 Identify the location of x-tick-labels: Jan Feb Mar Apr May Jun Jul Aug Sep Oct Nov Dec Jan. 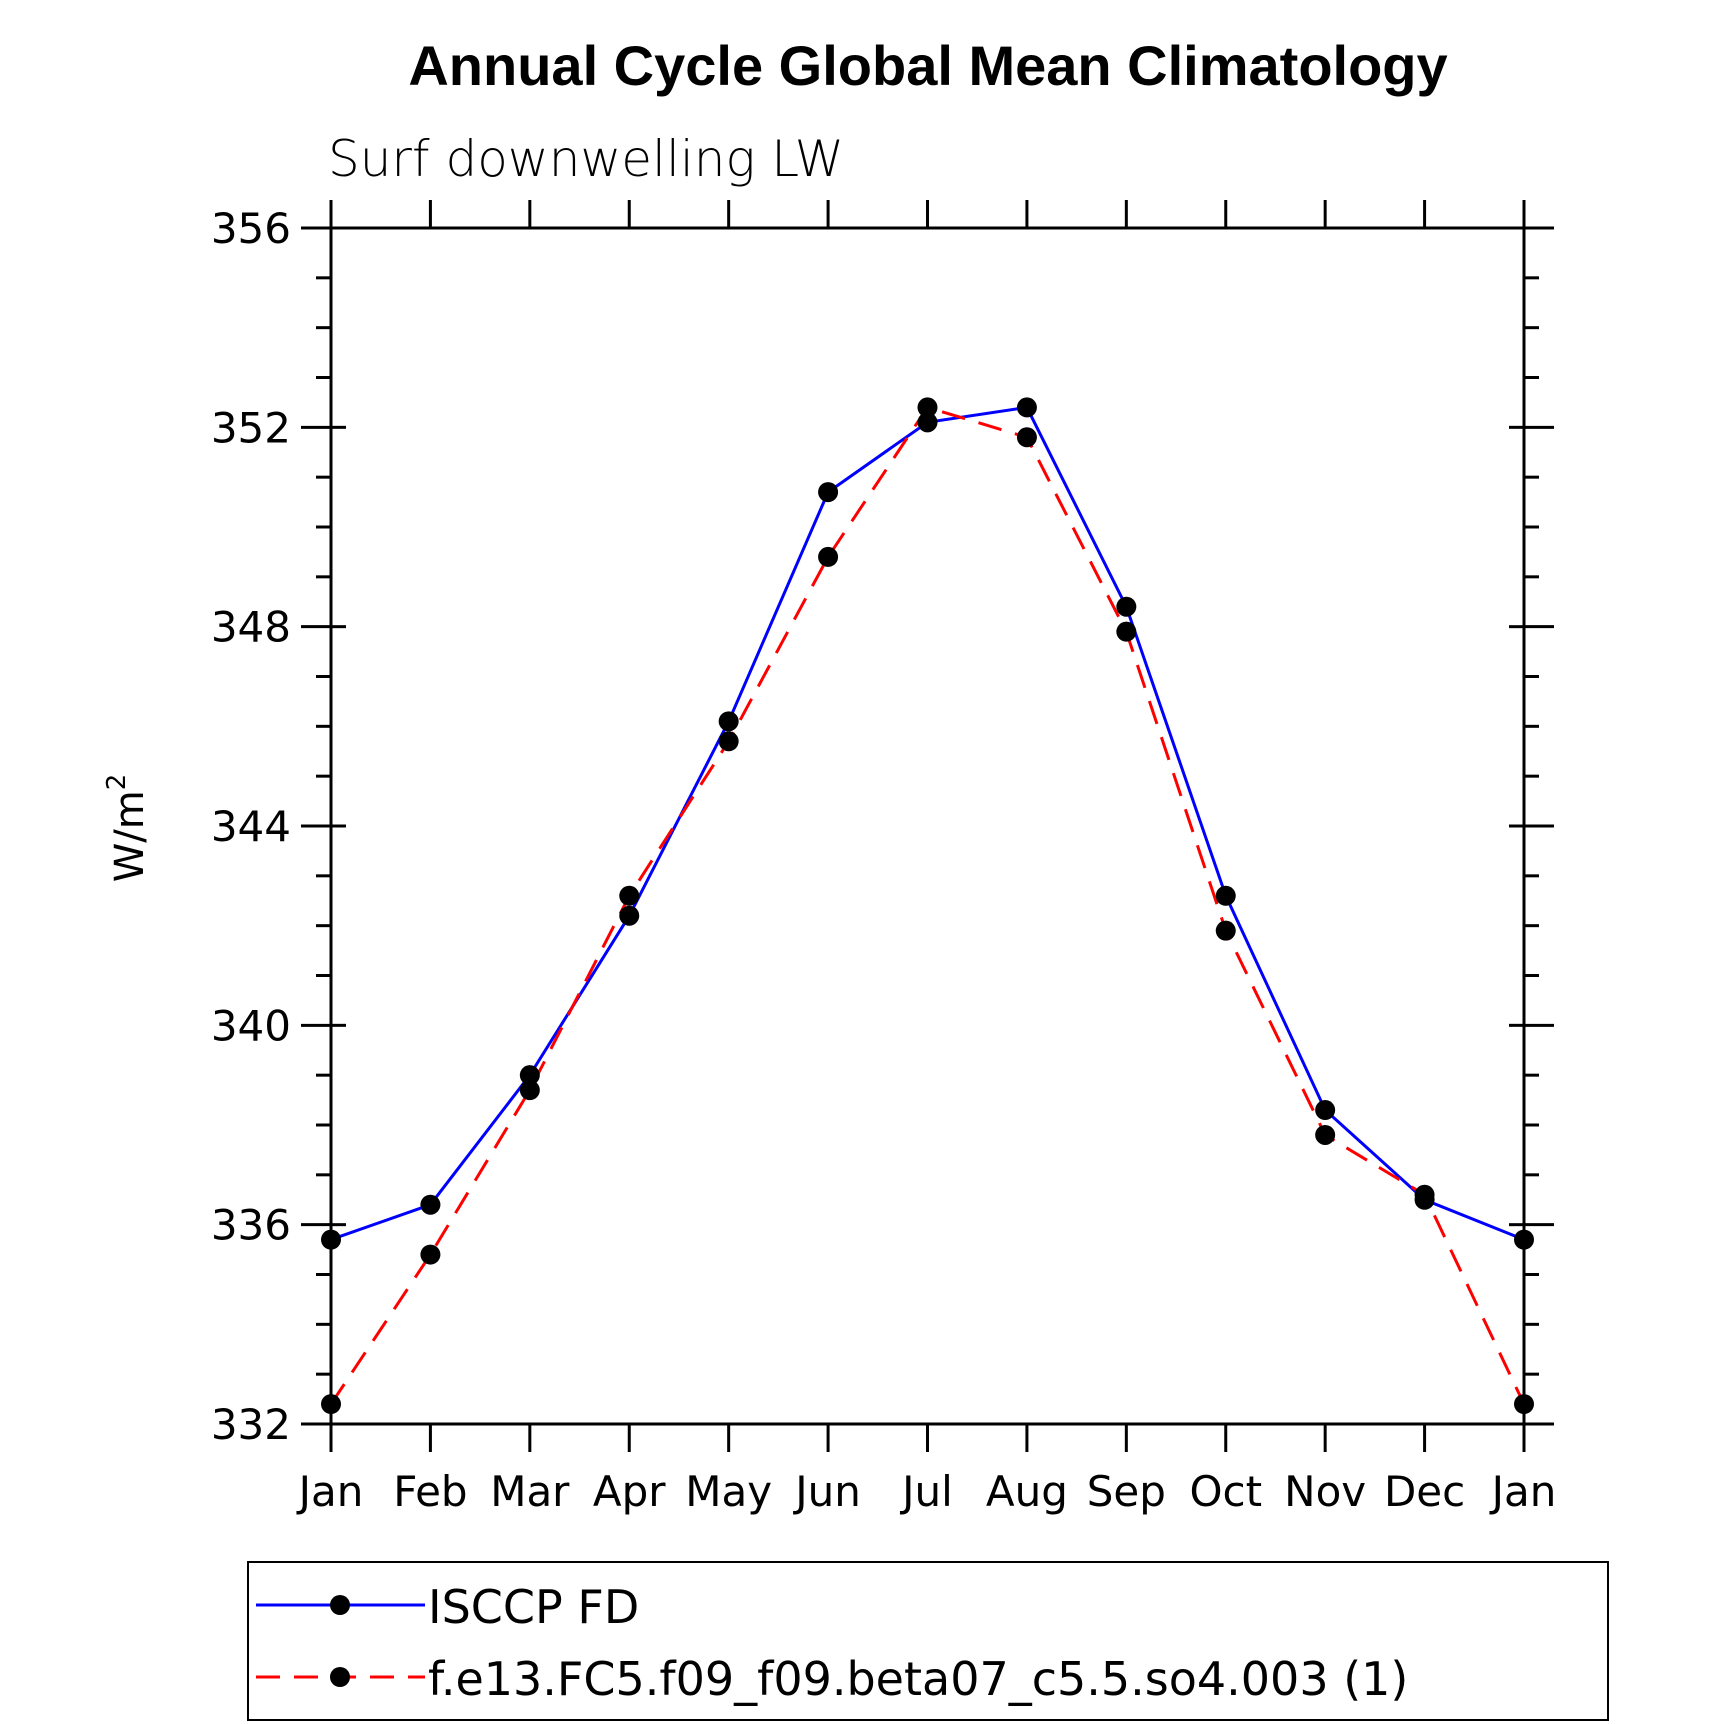
(926, 1491).